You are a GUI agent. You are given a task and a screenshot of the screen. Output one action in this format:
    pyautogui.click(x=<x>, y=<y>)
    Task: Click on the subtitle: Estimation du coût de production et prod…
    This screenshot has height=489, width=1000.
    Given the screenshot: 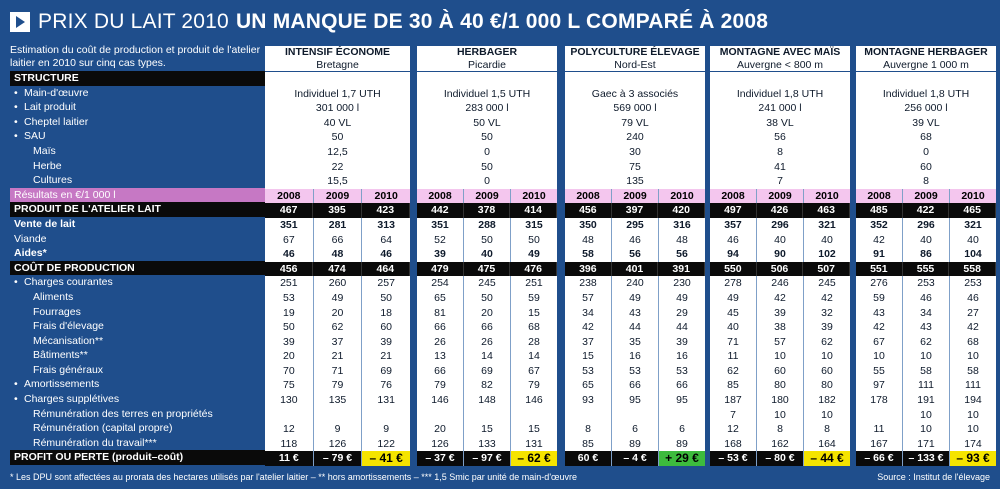 What is the action you would take?
    pyautogui.click(x=135, y=56)
    